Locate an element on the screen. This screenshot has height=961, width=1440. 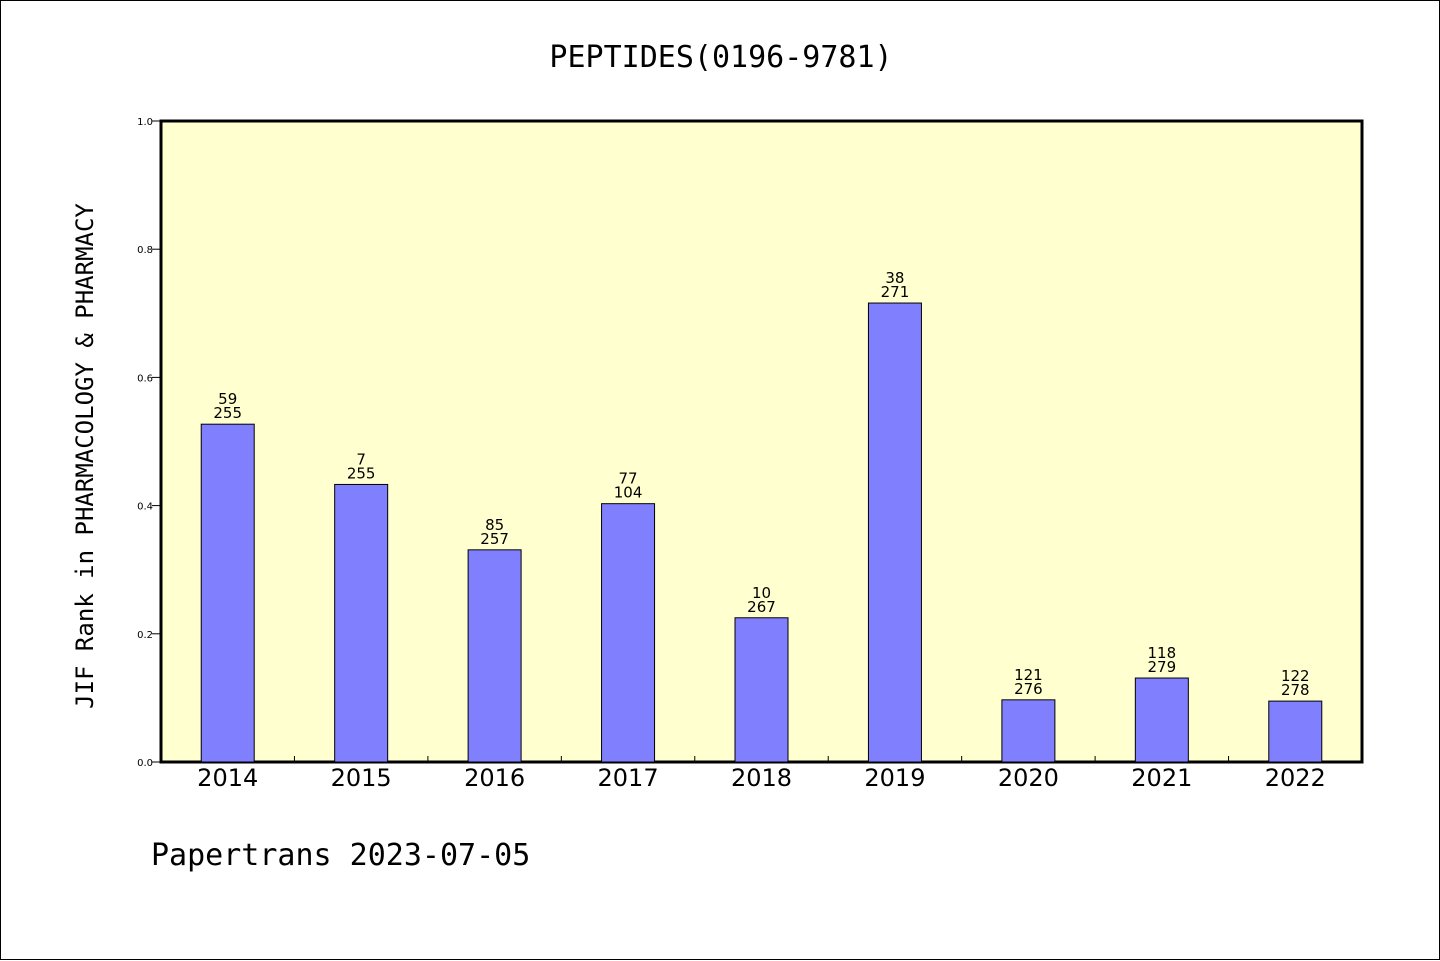
bar-2014 is located at coordinates (227, 593).